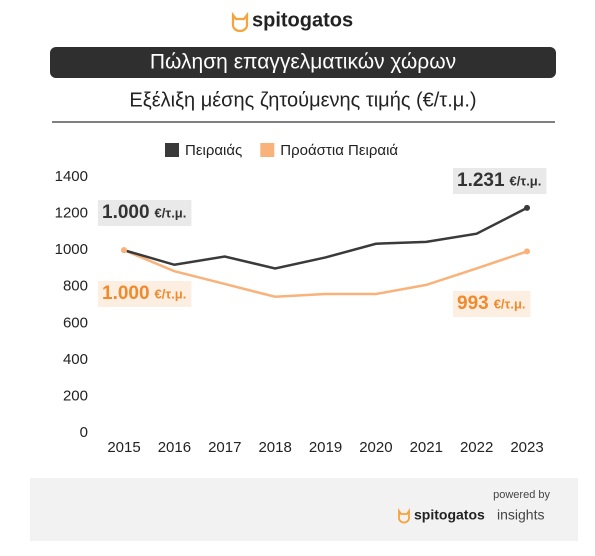 The image size is (595, 556). What do you see at coordinates (302, 100) in the screenshot?
I see `chart-subtitle: Εξέλιξη μέσης ζητούμενης τιμής (€/τ.μ.)` at bounding box center [302, 100].